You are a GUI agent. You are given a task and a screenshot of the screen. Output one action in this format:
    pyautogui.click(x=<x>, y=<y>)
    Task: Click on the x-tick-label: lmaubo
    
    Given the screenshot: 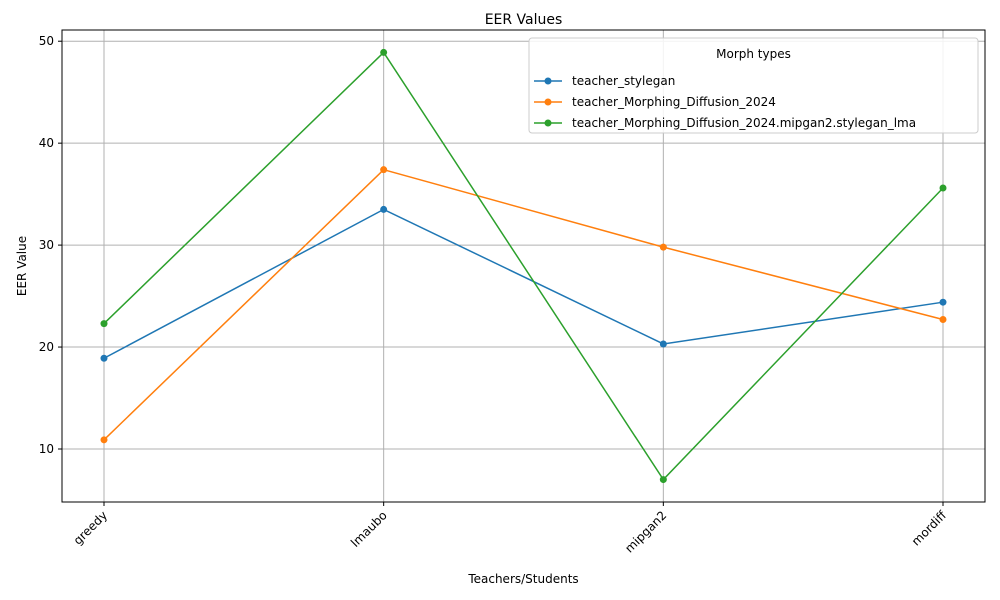 What is the action you would take?
    pyautogui.click(x=369, y=529)
    